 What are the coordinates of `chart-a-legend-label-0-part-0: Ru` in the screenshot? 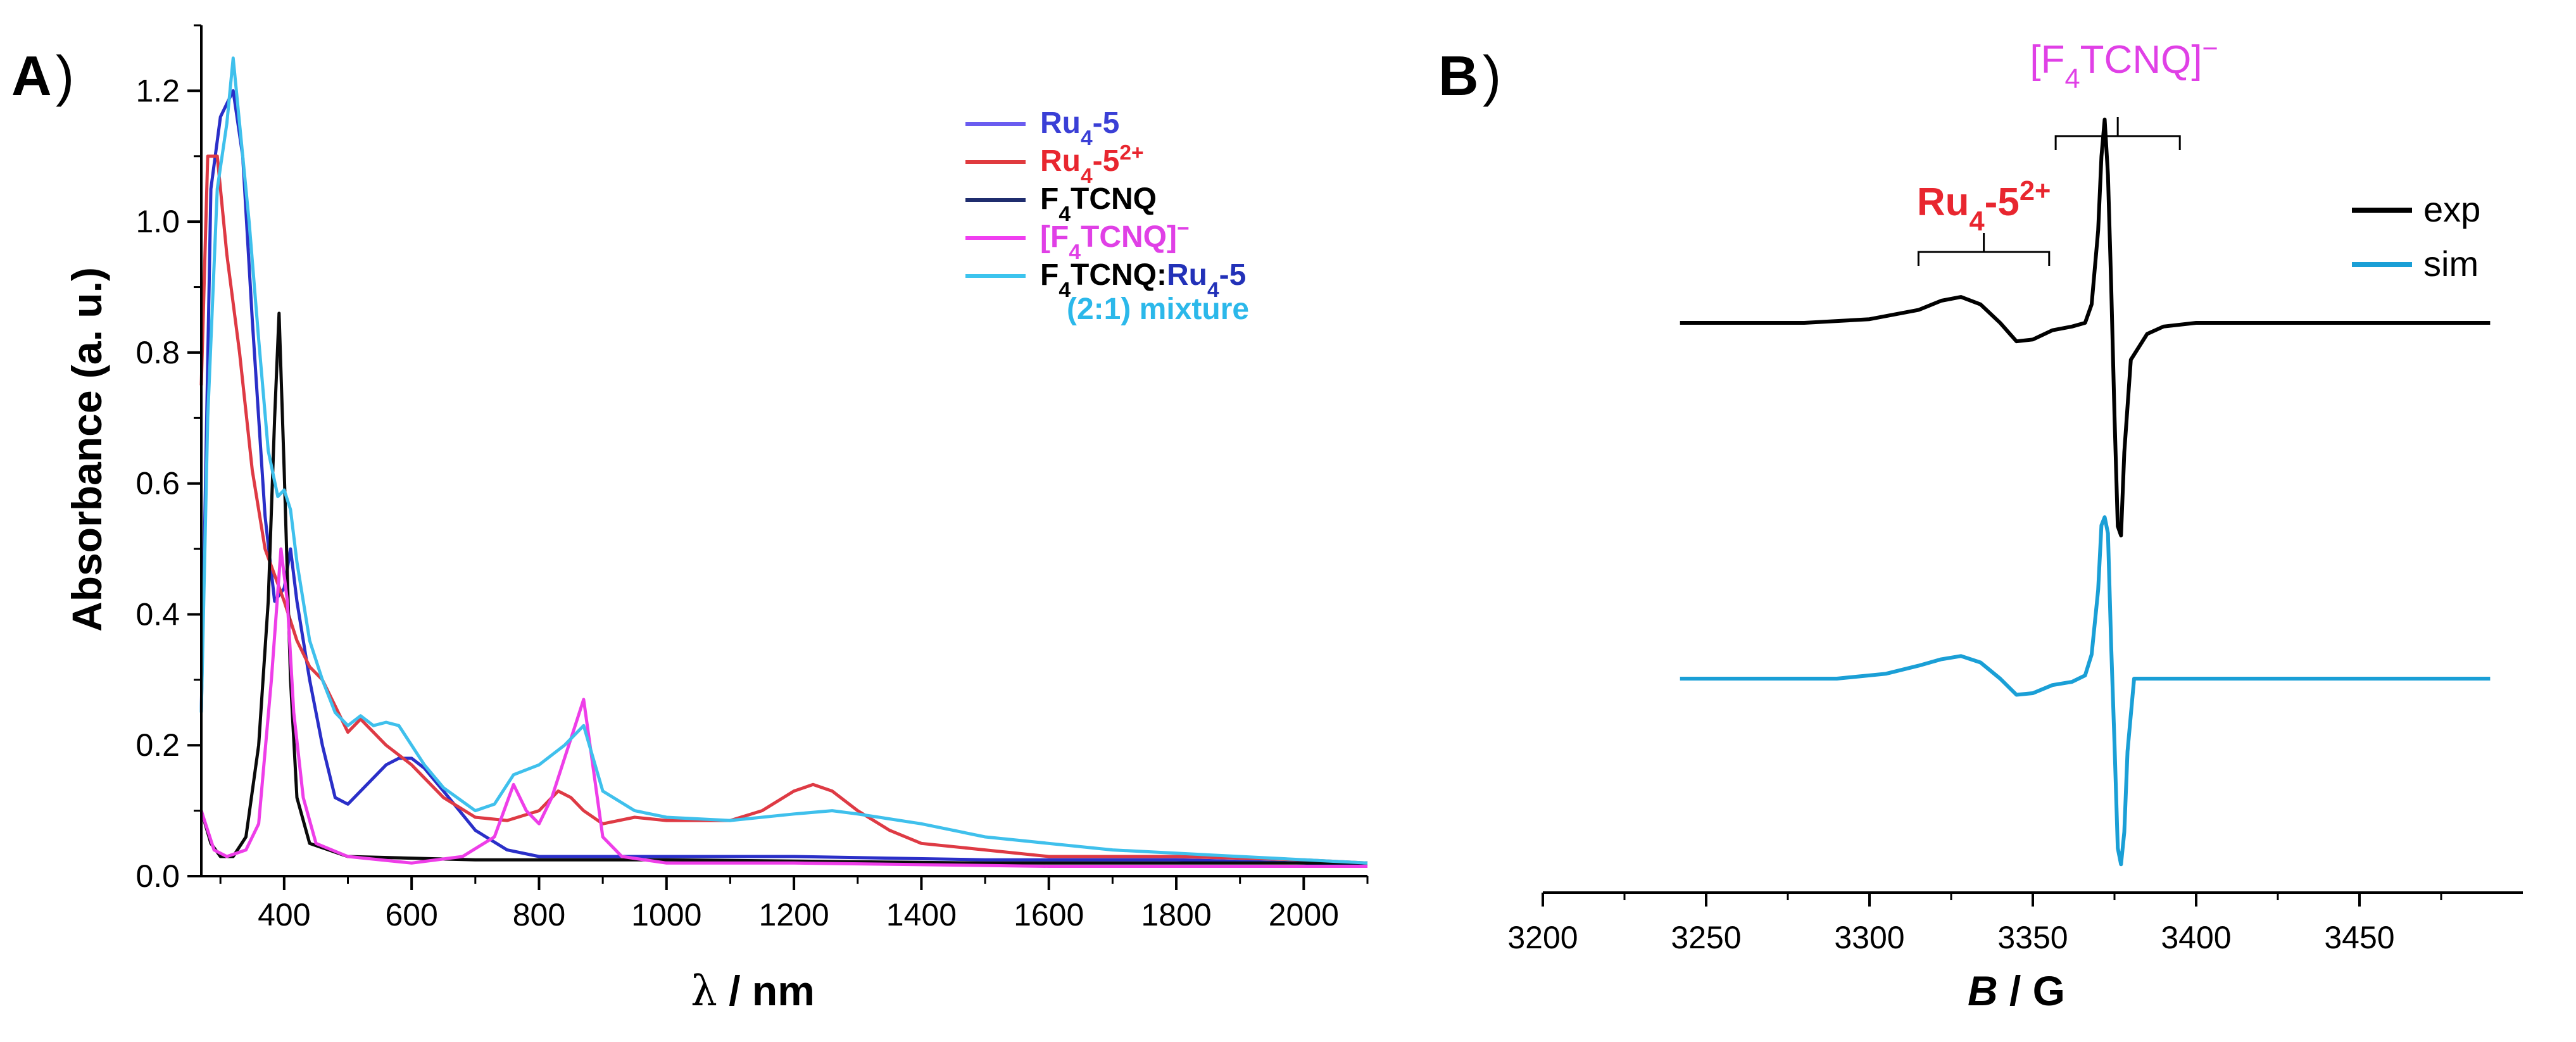 It's located at (1060, 123).